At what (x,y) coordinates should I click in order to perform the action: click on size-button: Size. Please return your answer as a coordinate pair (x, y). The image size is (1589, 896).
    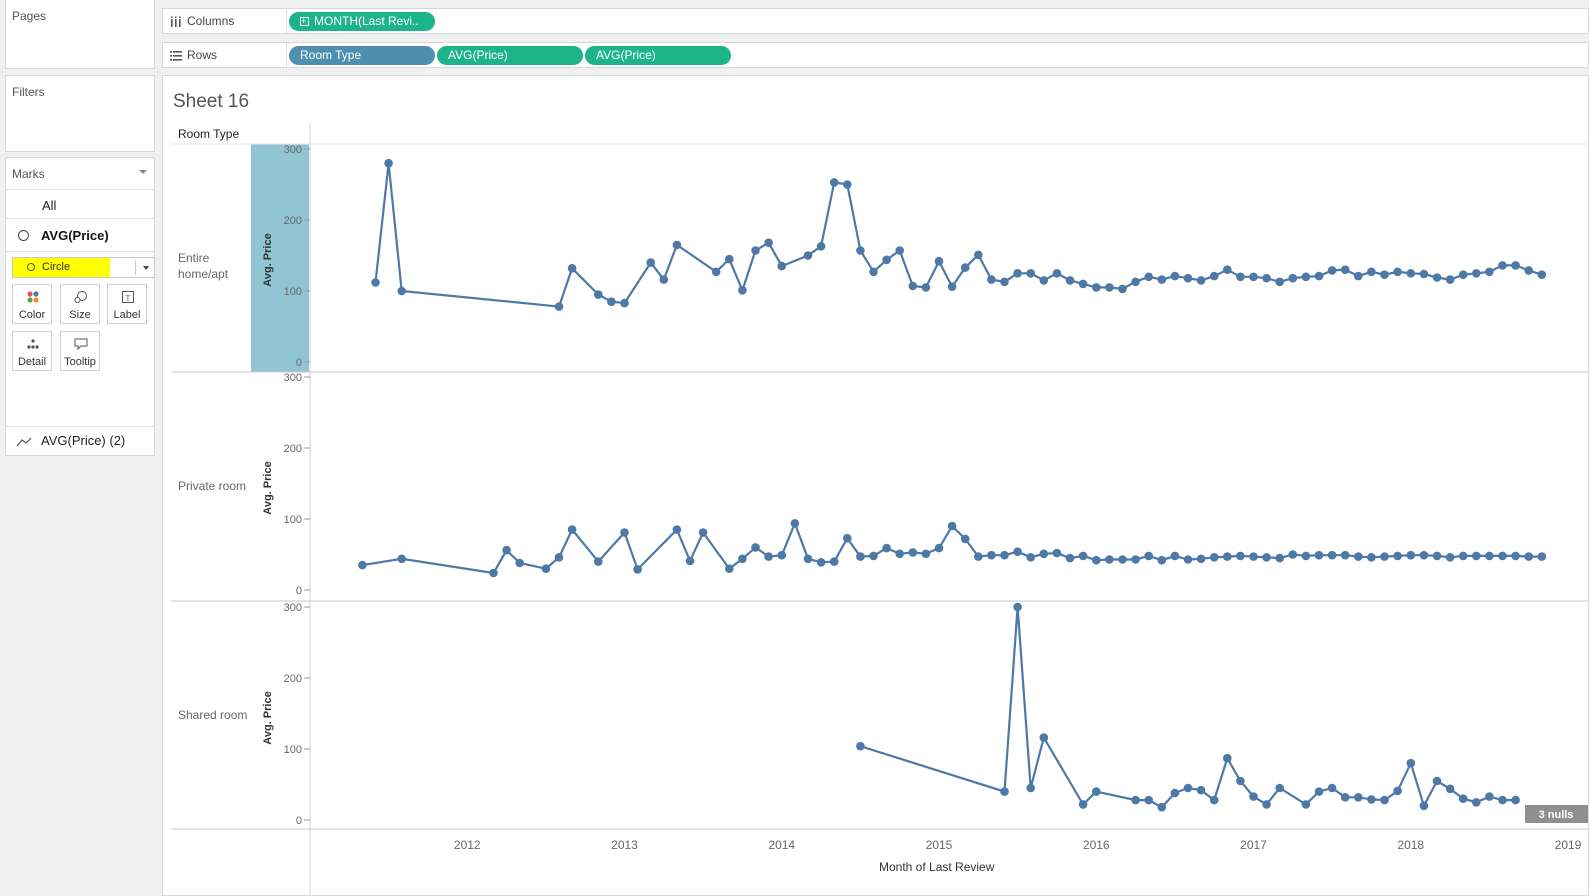
    Looking at the image, I should click on (80, 304).